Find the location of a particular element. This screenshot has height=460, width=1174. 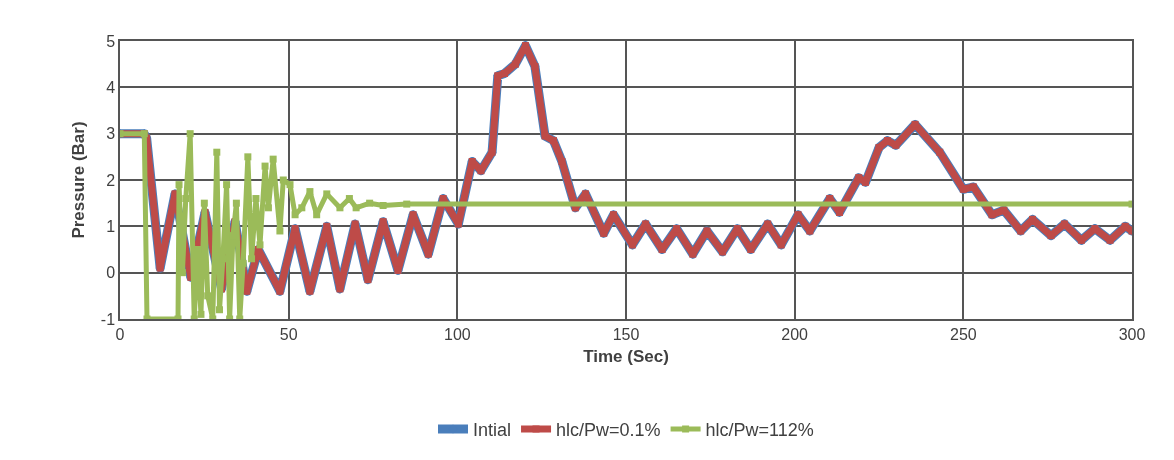

x-tick-label: 50 is located at coordinates (288, 334).